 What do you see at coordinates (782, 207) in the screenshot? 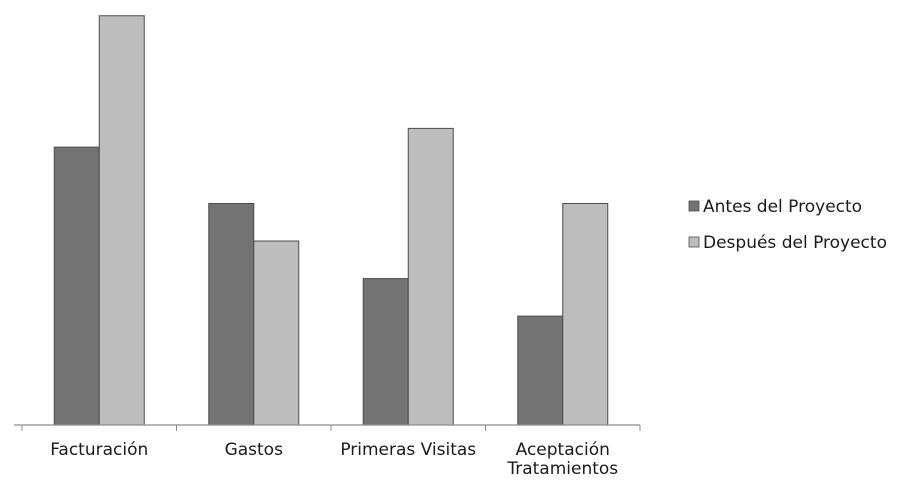
I see `legend-label-1: Antes del Proyecto` at bounding box center [782, 207].